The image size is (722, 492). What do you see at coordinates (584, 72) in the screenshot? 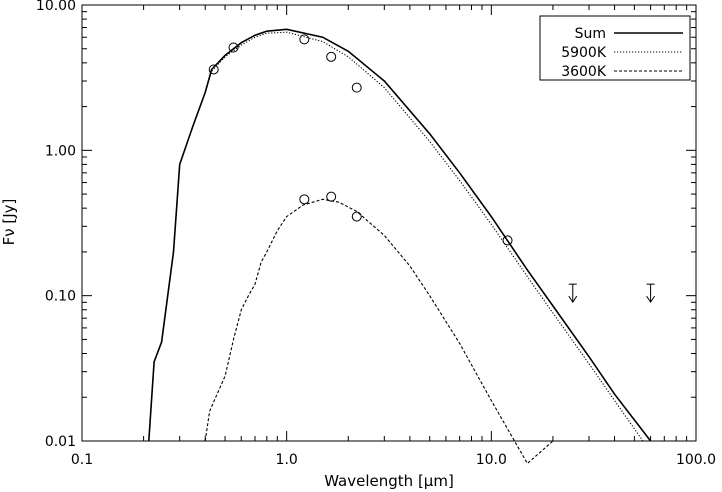
I see `legend-label: 3600K` at bounding box center [584, 72].